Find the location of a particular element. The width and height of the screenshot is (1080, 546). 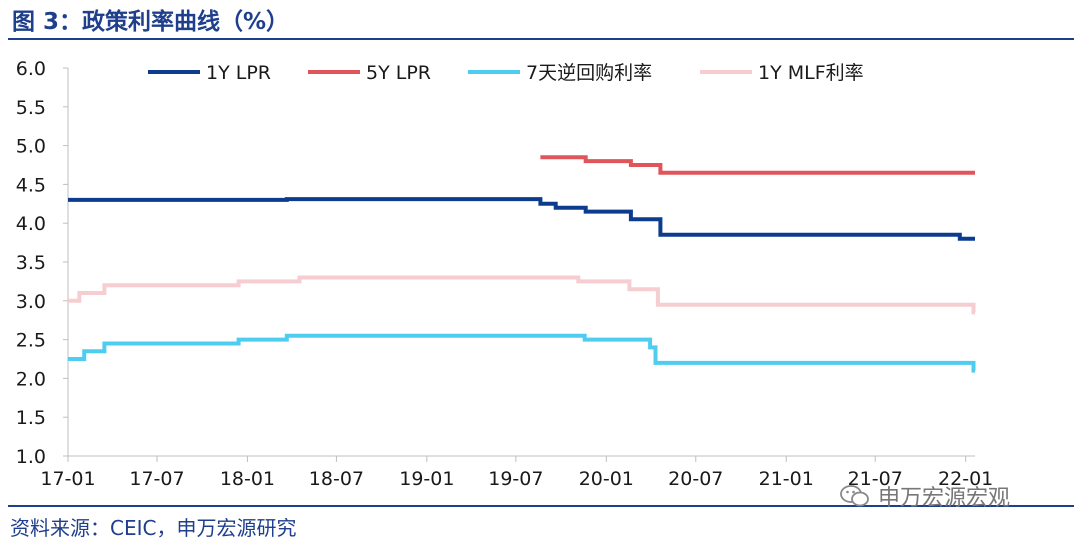

x-tick-label: 22-01 is located at coordinates (965, 479).